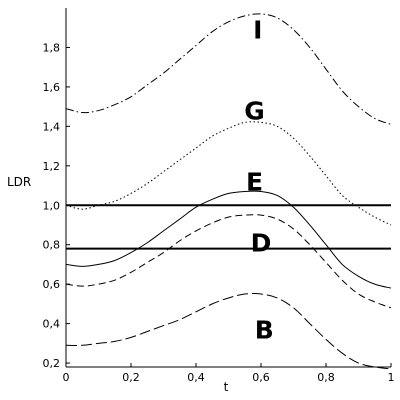  What do you see at coordinates (261, 243) in the screenshot?
I see `series-label-d: D` at bounding box center [261, 243].